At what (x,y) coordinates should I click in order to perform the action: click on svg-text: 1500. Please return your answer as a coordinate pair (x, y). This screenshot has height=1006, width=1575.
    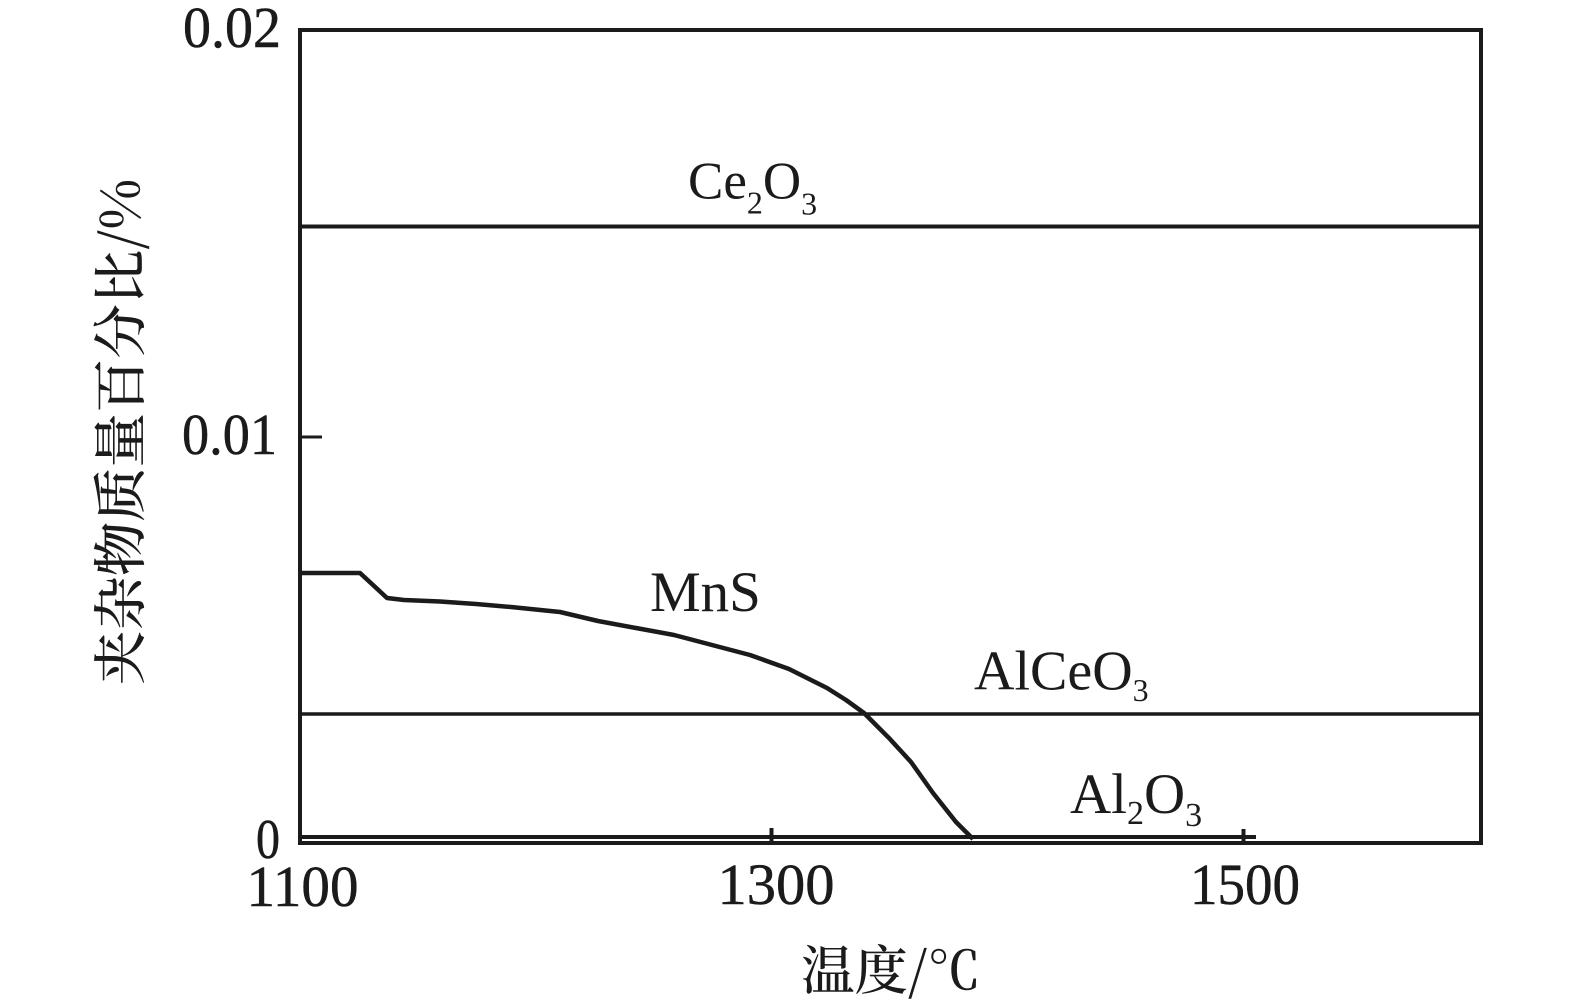
    Looking at the image, I should click on (1245, 884).